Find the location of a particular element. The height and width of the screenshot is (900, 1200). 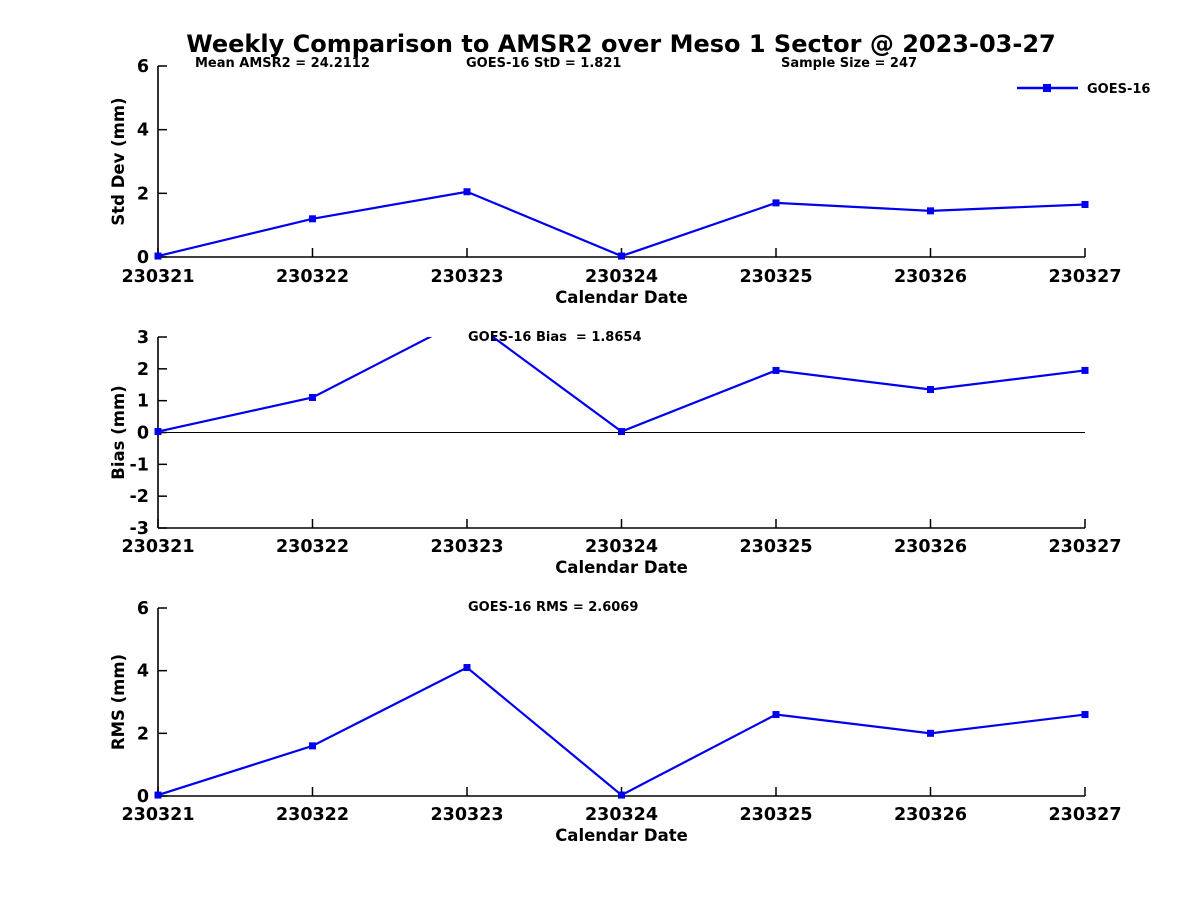

sp2-y-tick-label: 0 is located at coordinates (143, 434).